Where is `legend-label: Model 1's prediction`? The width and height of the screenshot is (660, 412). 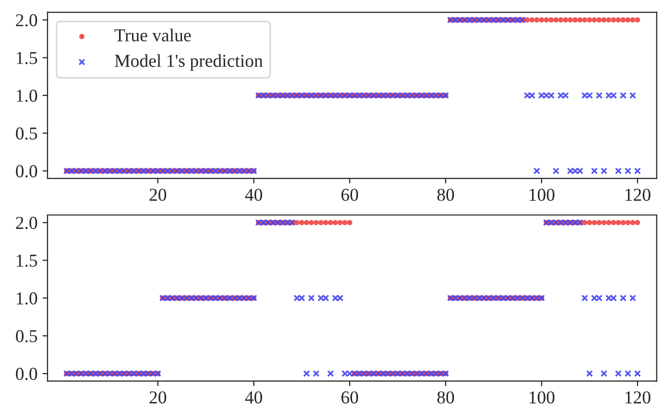
legend-label: Model 1's prediction is located at coordinates (188, 62).